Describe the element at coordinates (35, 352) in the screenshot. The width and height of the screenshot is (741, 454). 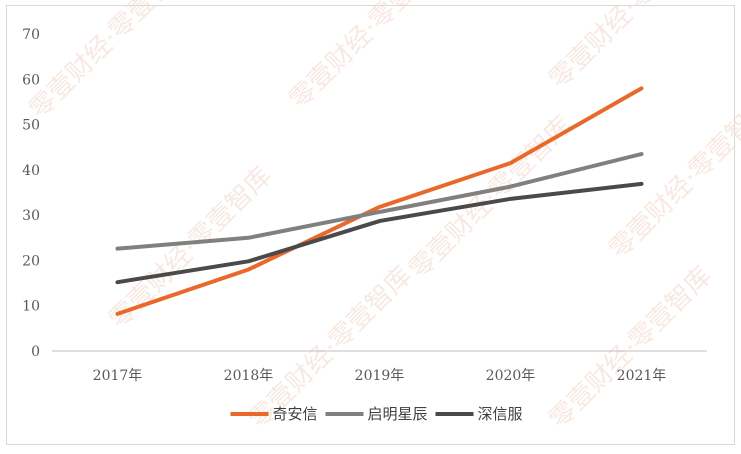
I see `y-tick-label: 0` at that location.